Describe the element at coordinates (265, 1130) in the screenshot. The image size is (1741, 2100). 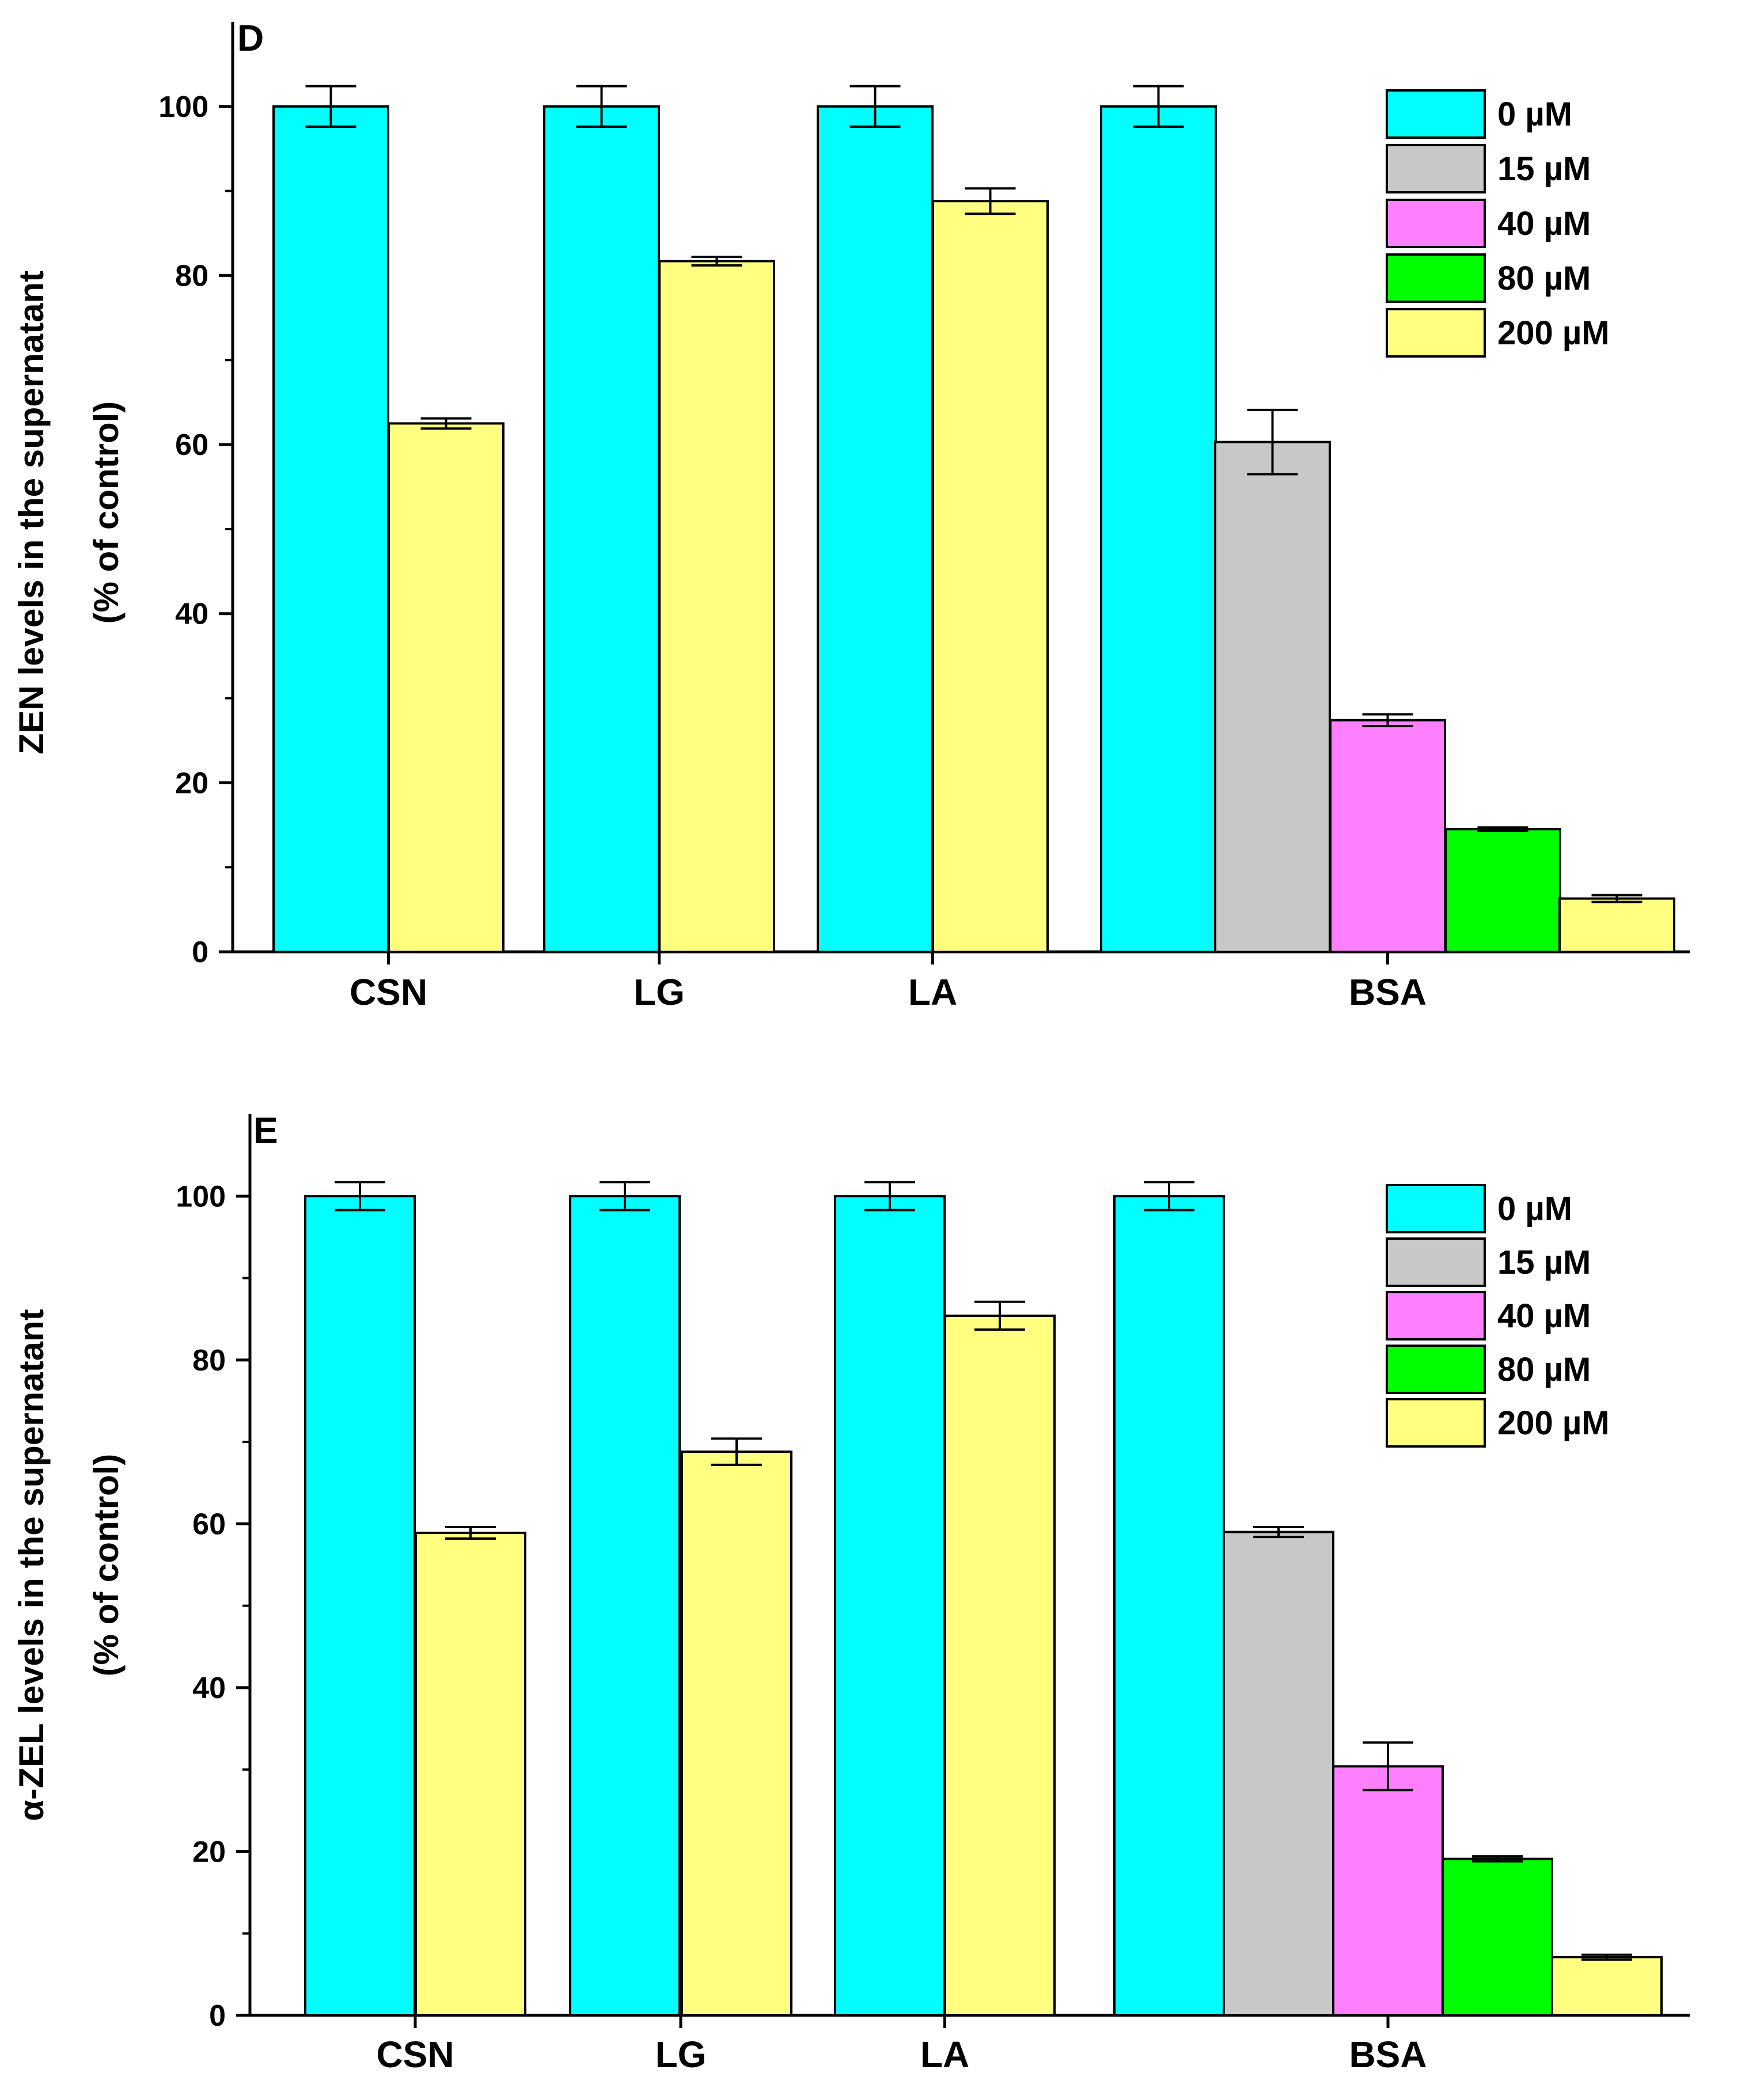
I see `panel-label: E` at that location.